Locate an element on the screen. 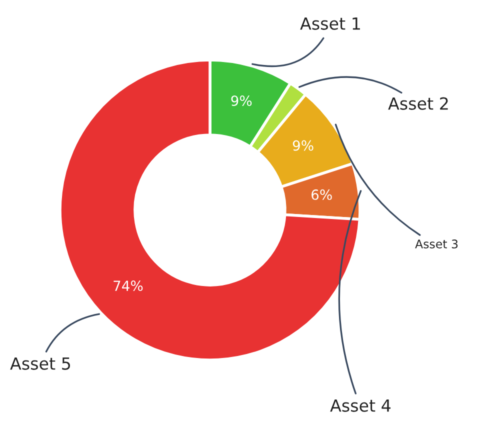 The height and width of the screenshot is (423, 492). slice-label: Asset 3 is located at coordinates (436, 243).